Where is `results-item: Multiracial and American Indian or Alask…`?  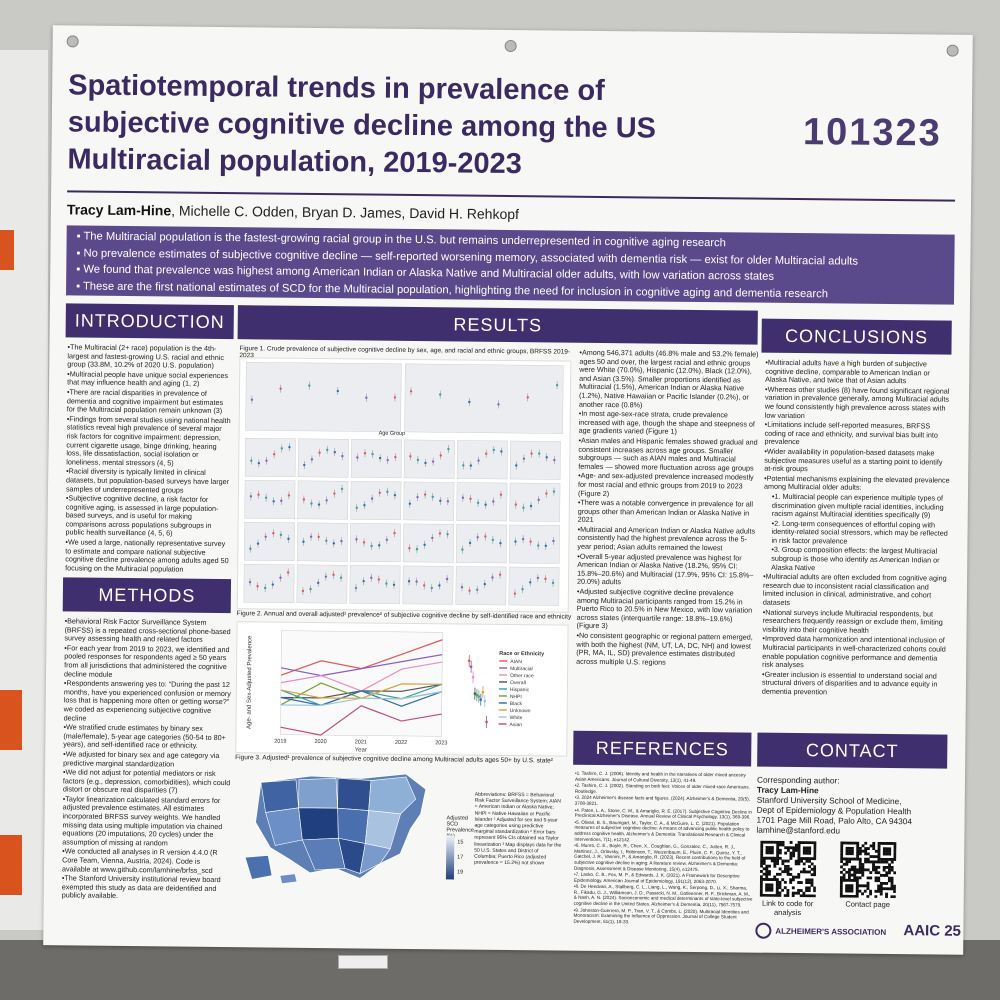
results-item: Multiracial and American Indian or Alask… is located at coordinates (667, 539).